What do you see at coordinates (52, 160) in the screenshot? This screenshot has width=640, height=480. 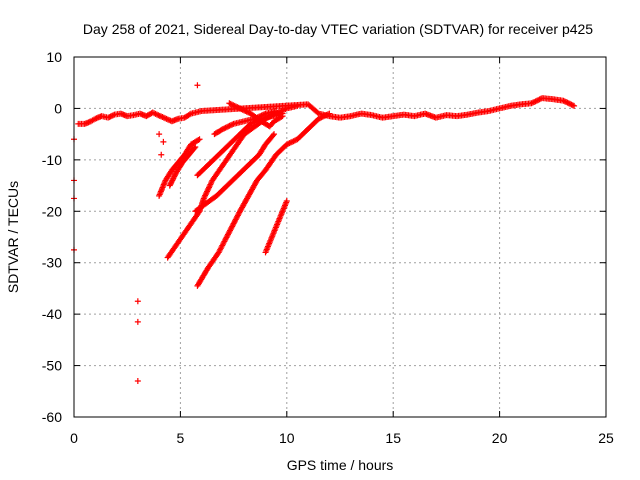 I see `y-tick-label: -10` at bounding box center [52, 160].